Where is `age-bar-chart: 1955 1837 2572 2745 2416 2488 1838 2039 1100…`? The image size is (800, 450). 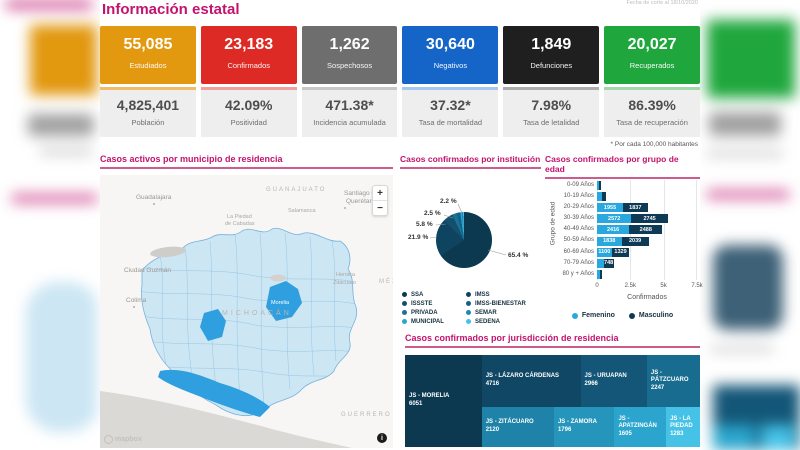
age-bar-chart: 1955 1837 2572 2745 2416 2488 1838 2039 1100… is located at coordinates (647, 230).